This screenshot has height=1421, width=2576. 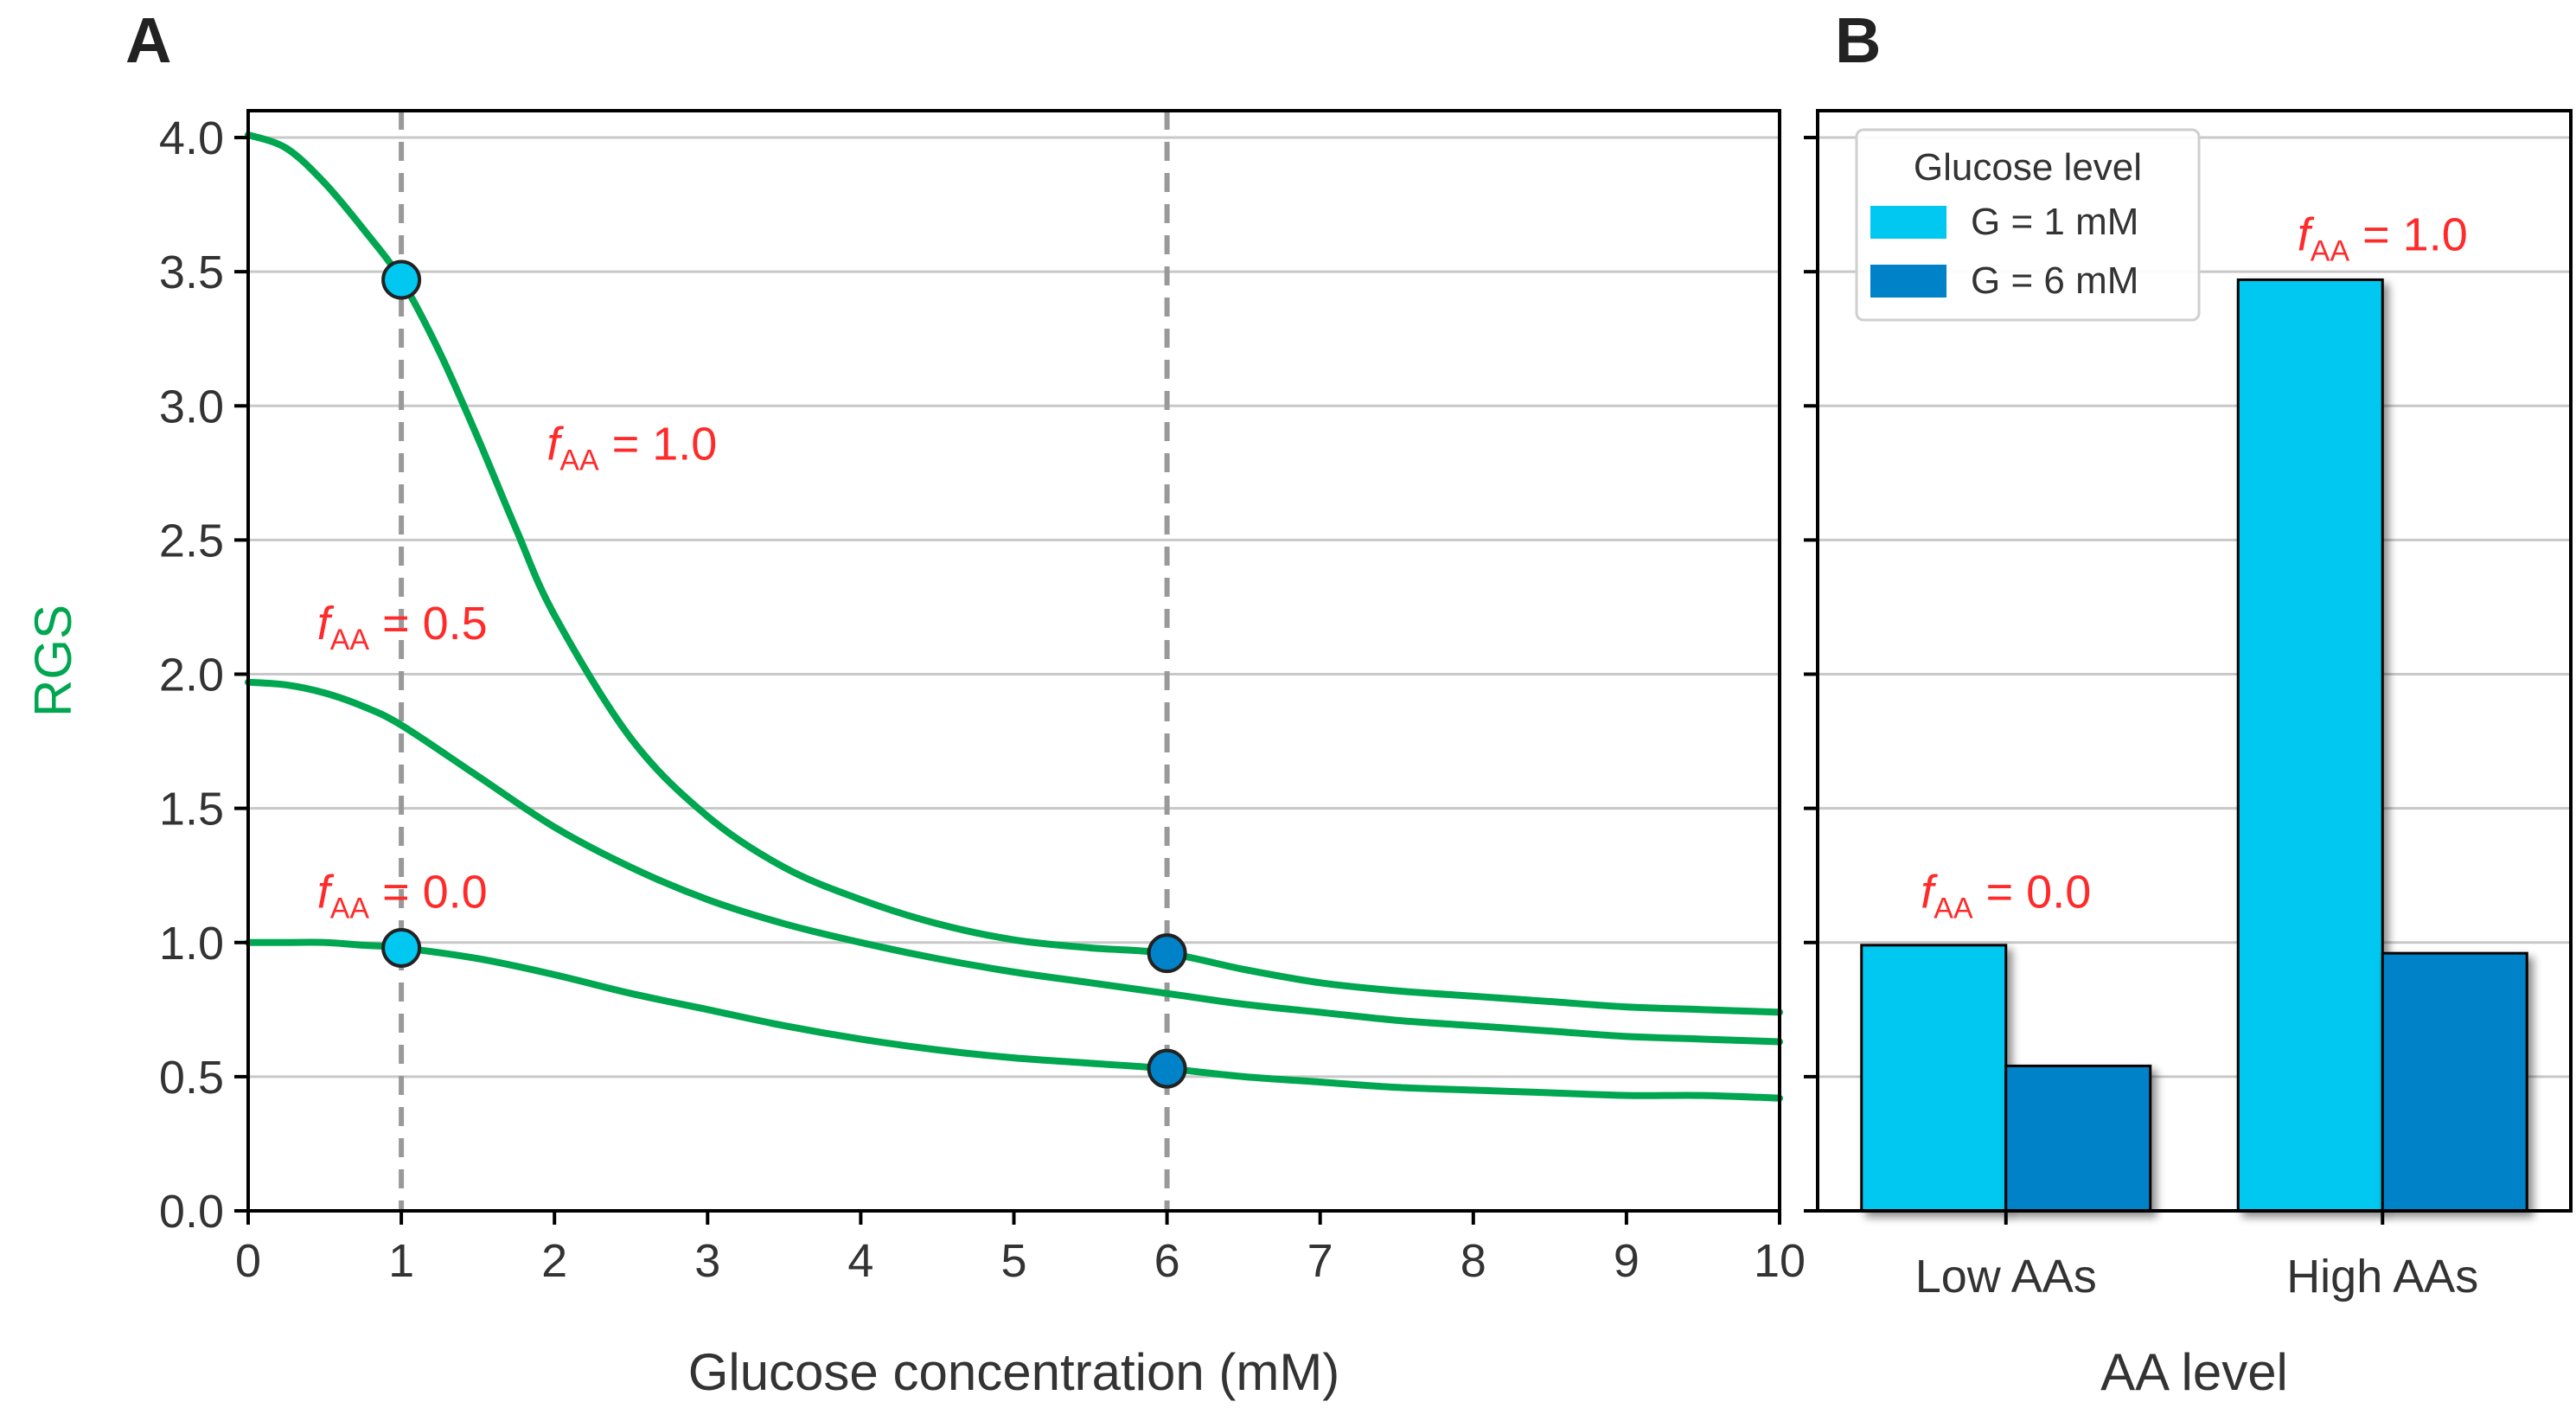 What do you see at coordinates (148, 40) in the screenshot?
I see `panel-a-label: A` at bounding box center [148, 40].